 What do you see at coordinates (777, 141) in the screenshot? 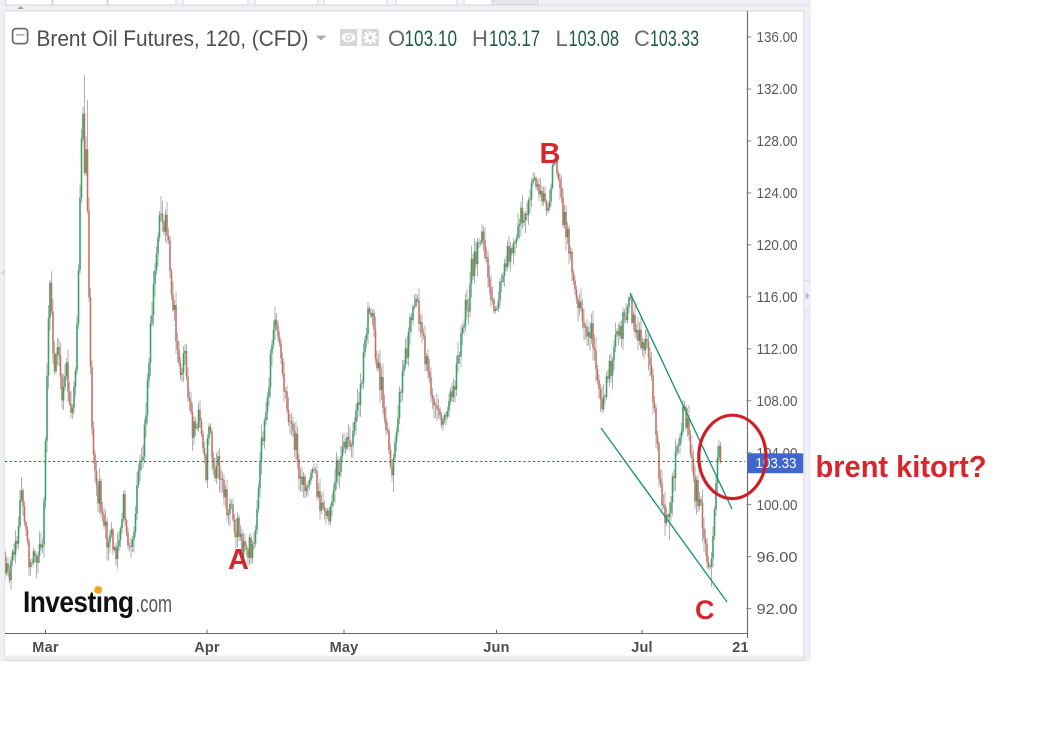
I see `svg-text: 128.00` at bounding box center [777, 141].